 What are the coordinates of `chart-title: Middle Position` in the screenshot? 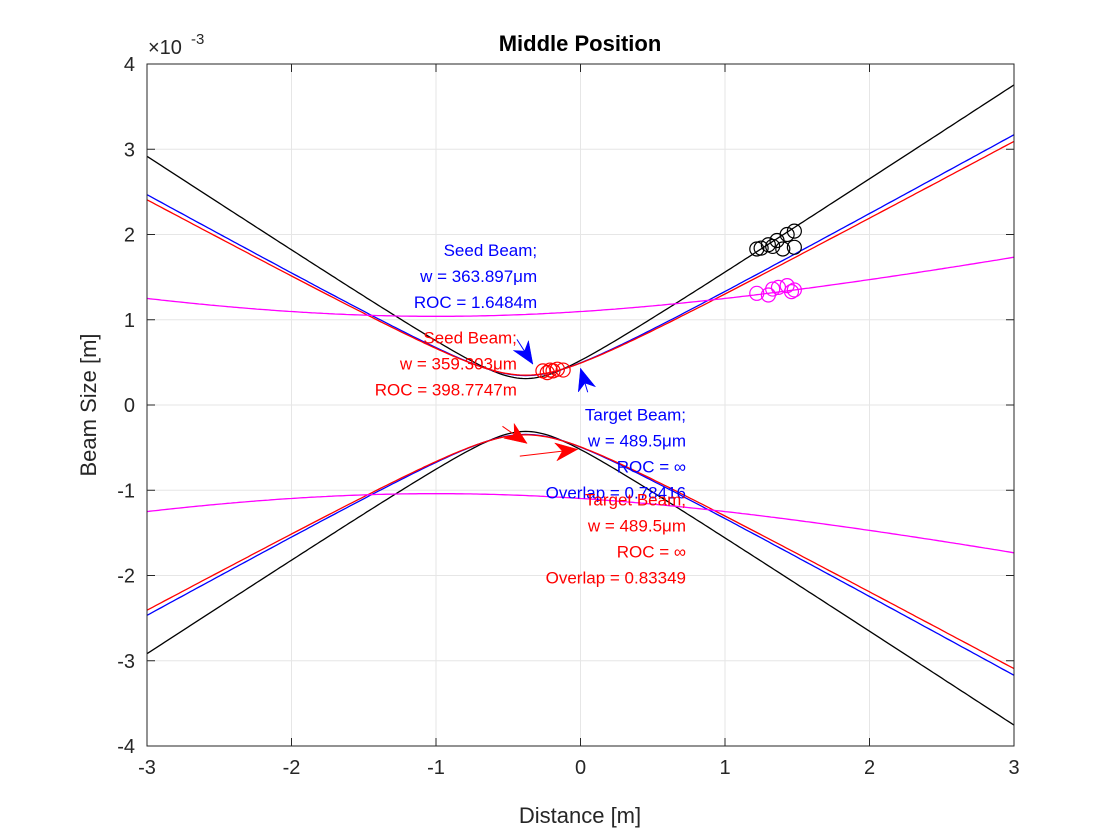 It's located at (580, 43).